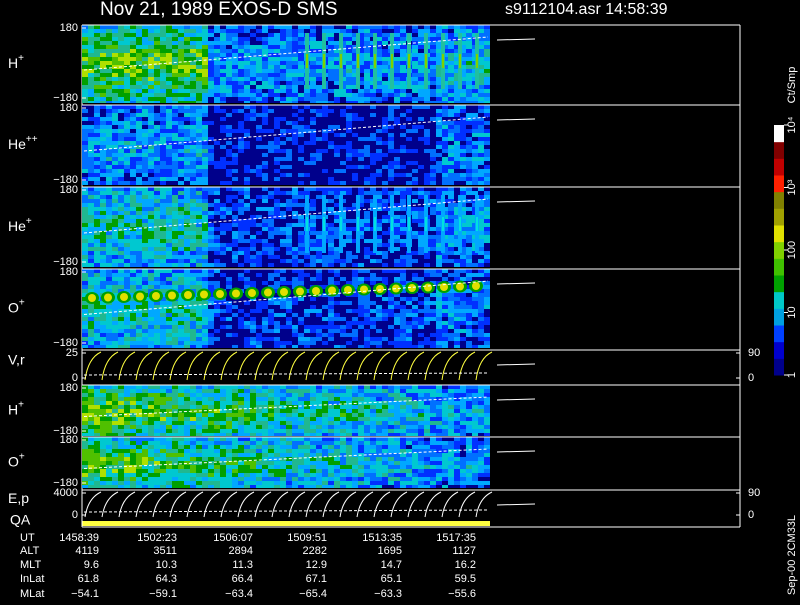  I want to click on panel-label-sup: +, so click(29, 221).